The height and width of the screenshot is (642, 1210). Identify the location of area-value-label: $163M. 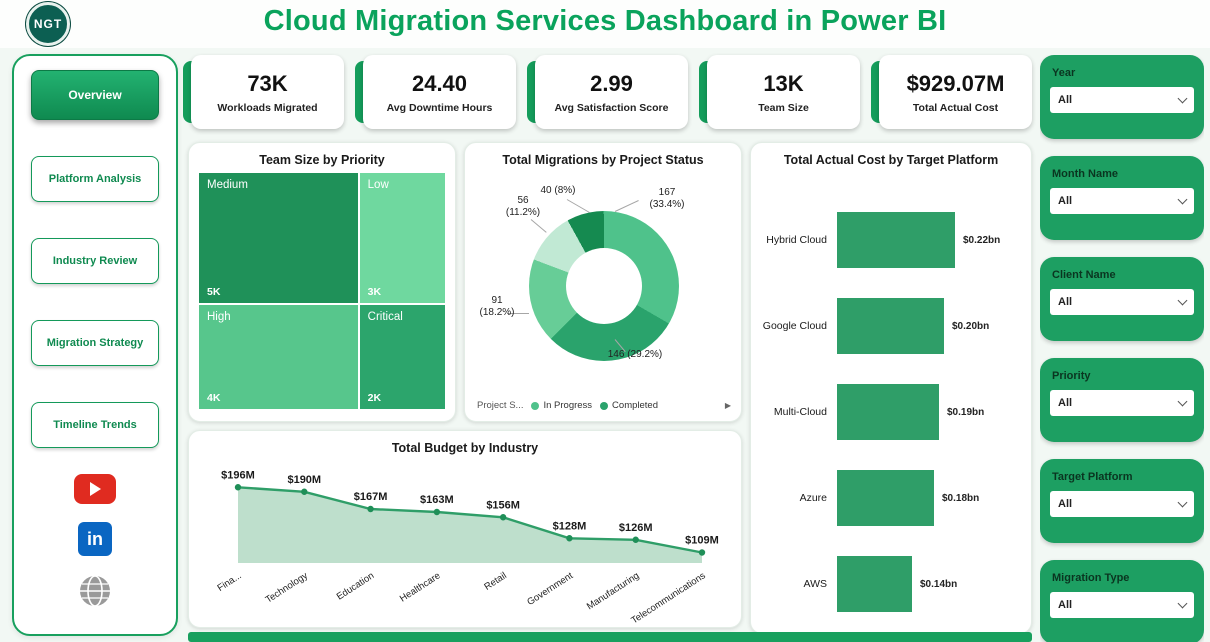
(437, 500).